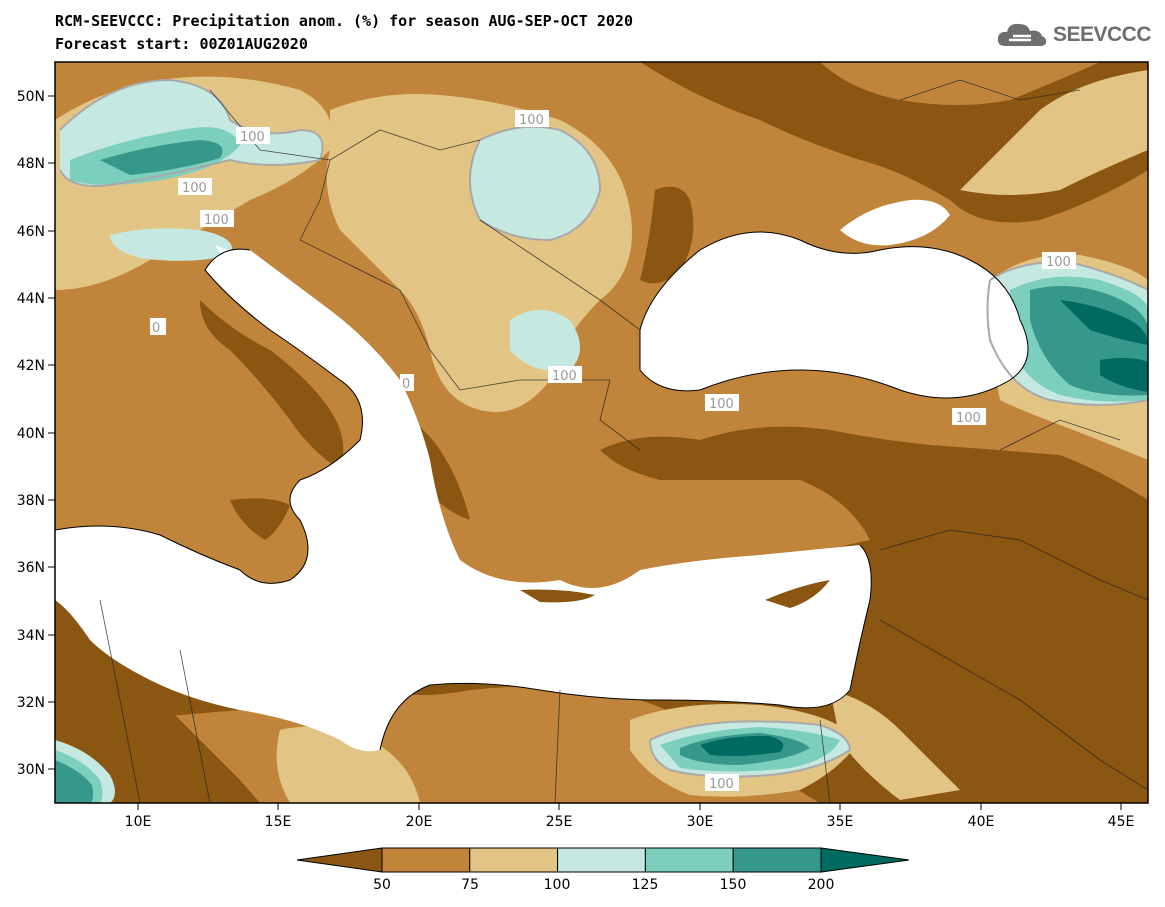 This screenshot has height=907, width=1165. I want to click on lat-tick-label: 46N, so click(31, 232).